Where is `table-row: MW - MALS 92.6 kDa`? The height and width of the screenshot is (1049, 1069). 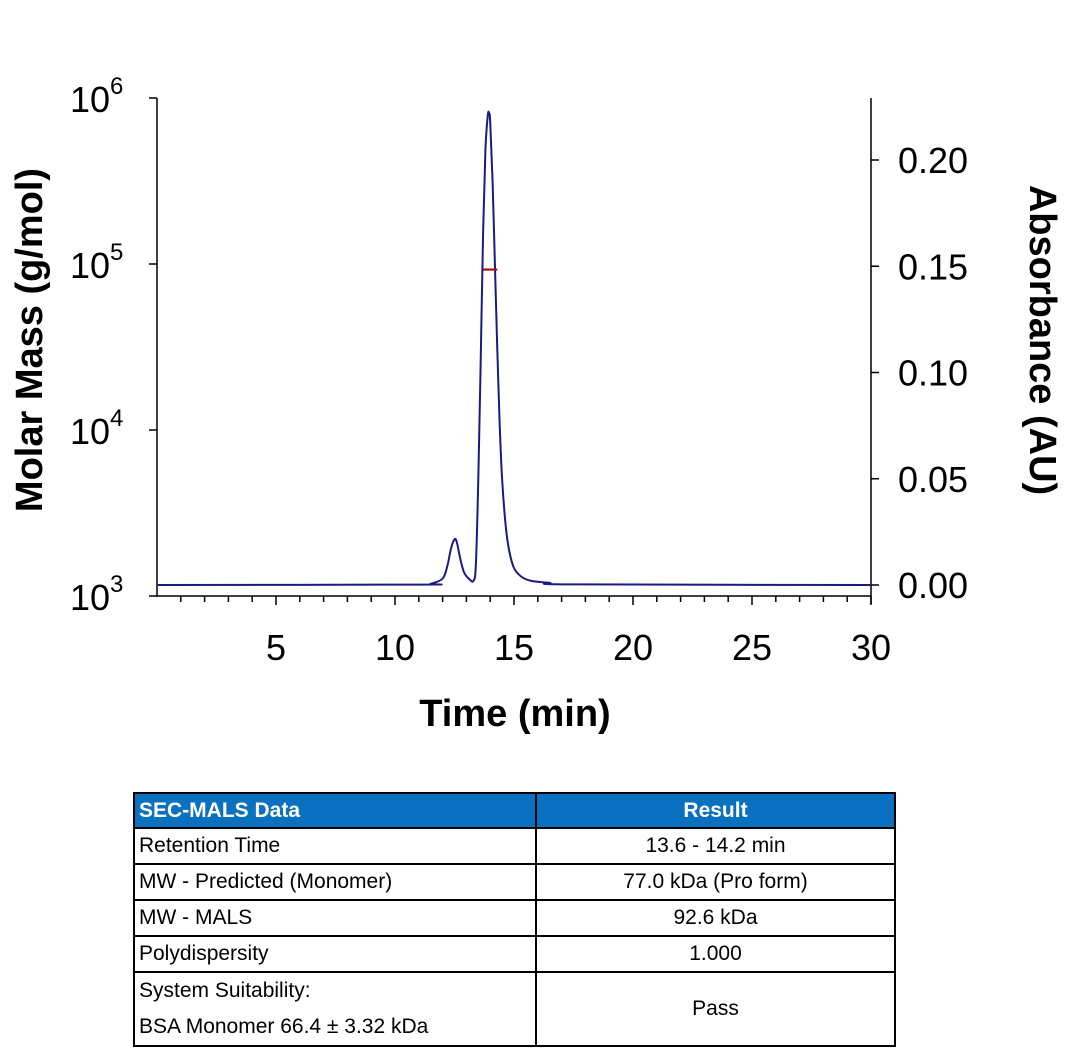
table-row: MW - MALS 92.6 kDa is located at coordinates (514, 918).